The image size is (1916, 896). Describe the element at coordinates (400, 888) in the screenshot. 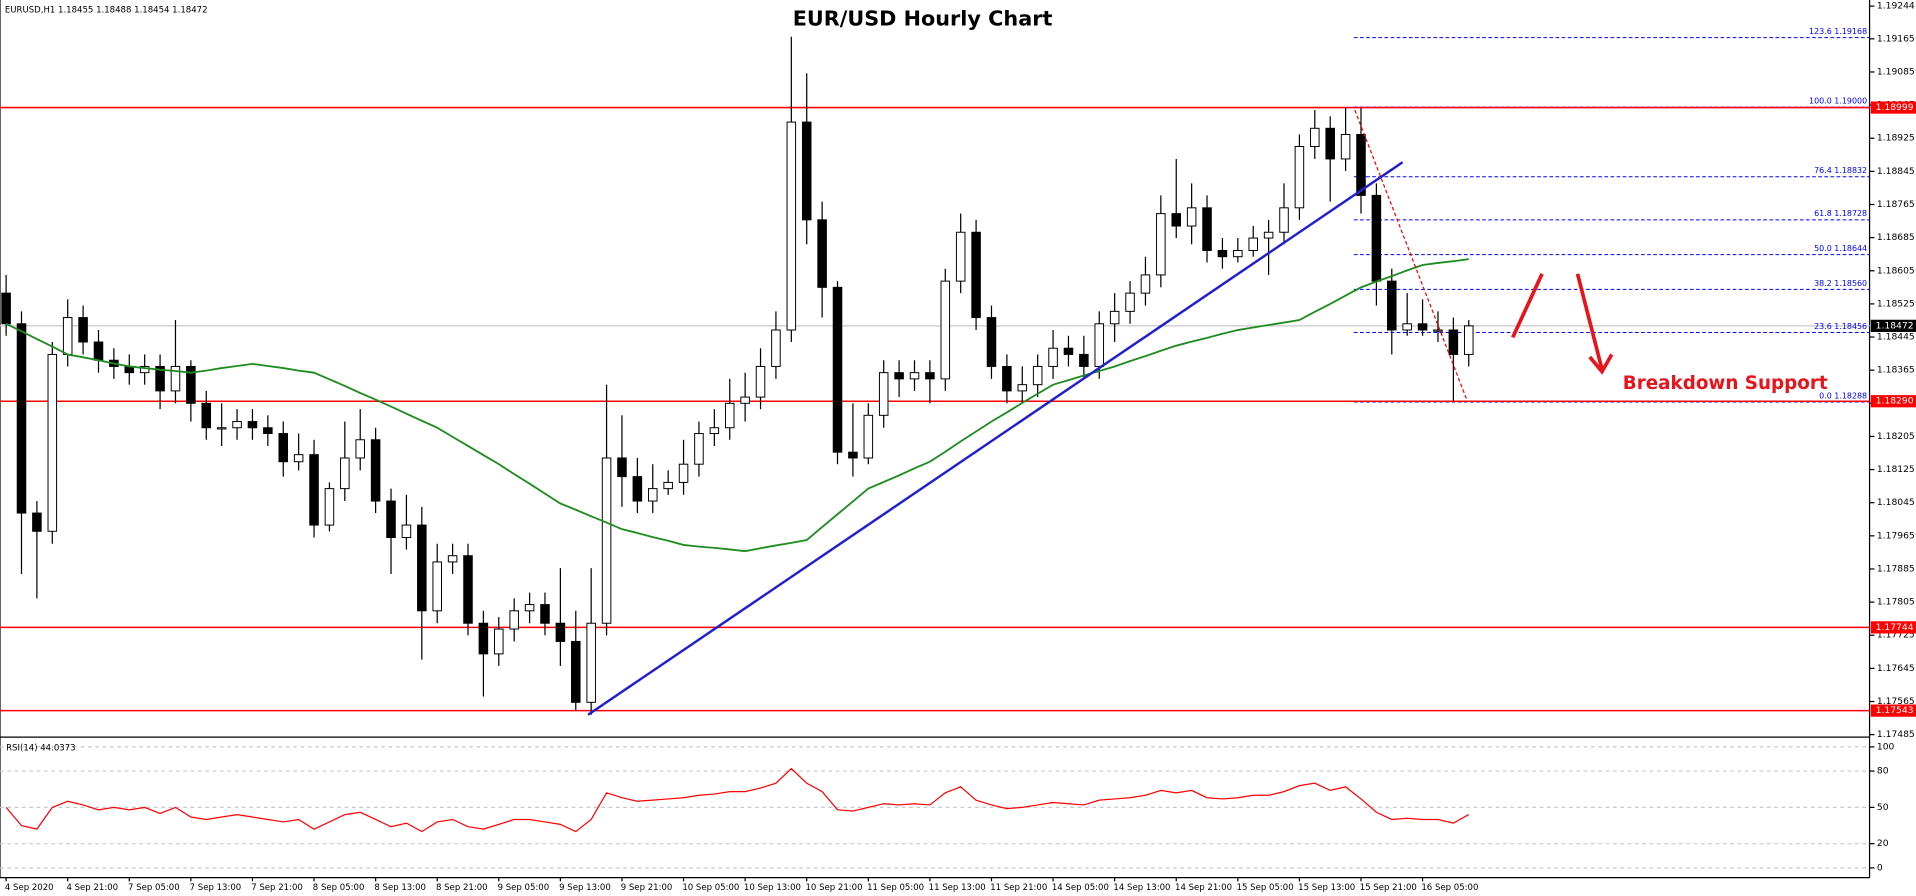

I see `x-tick-label: 8 Sep 13:00` at that location.